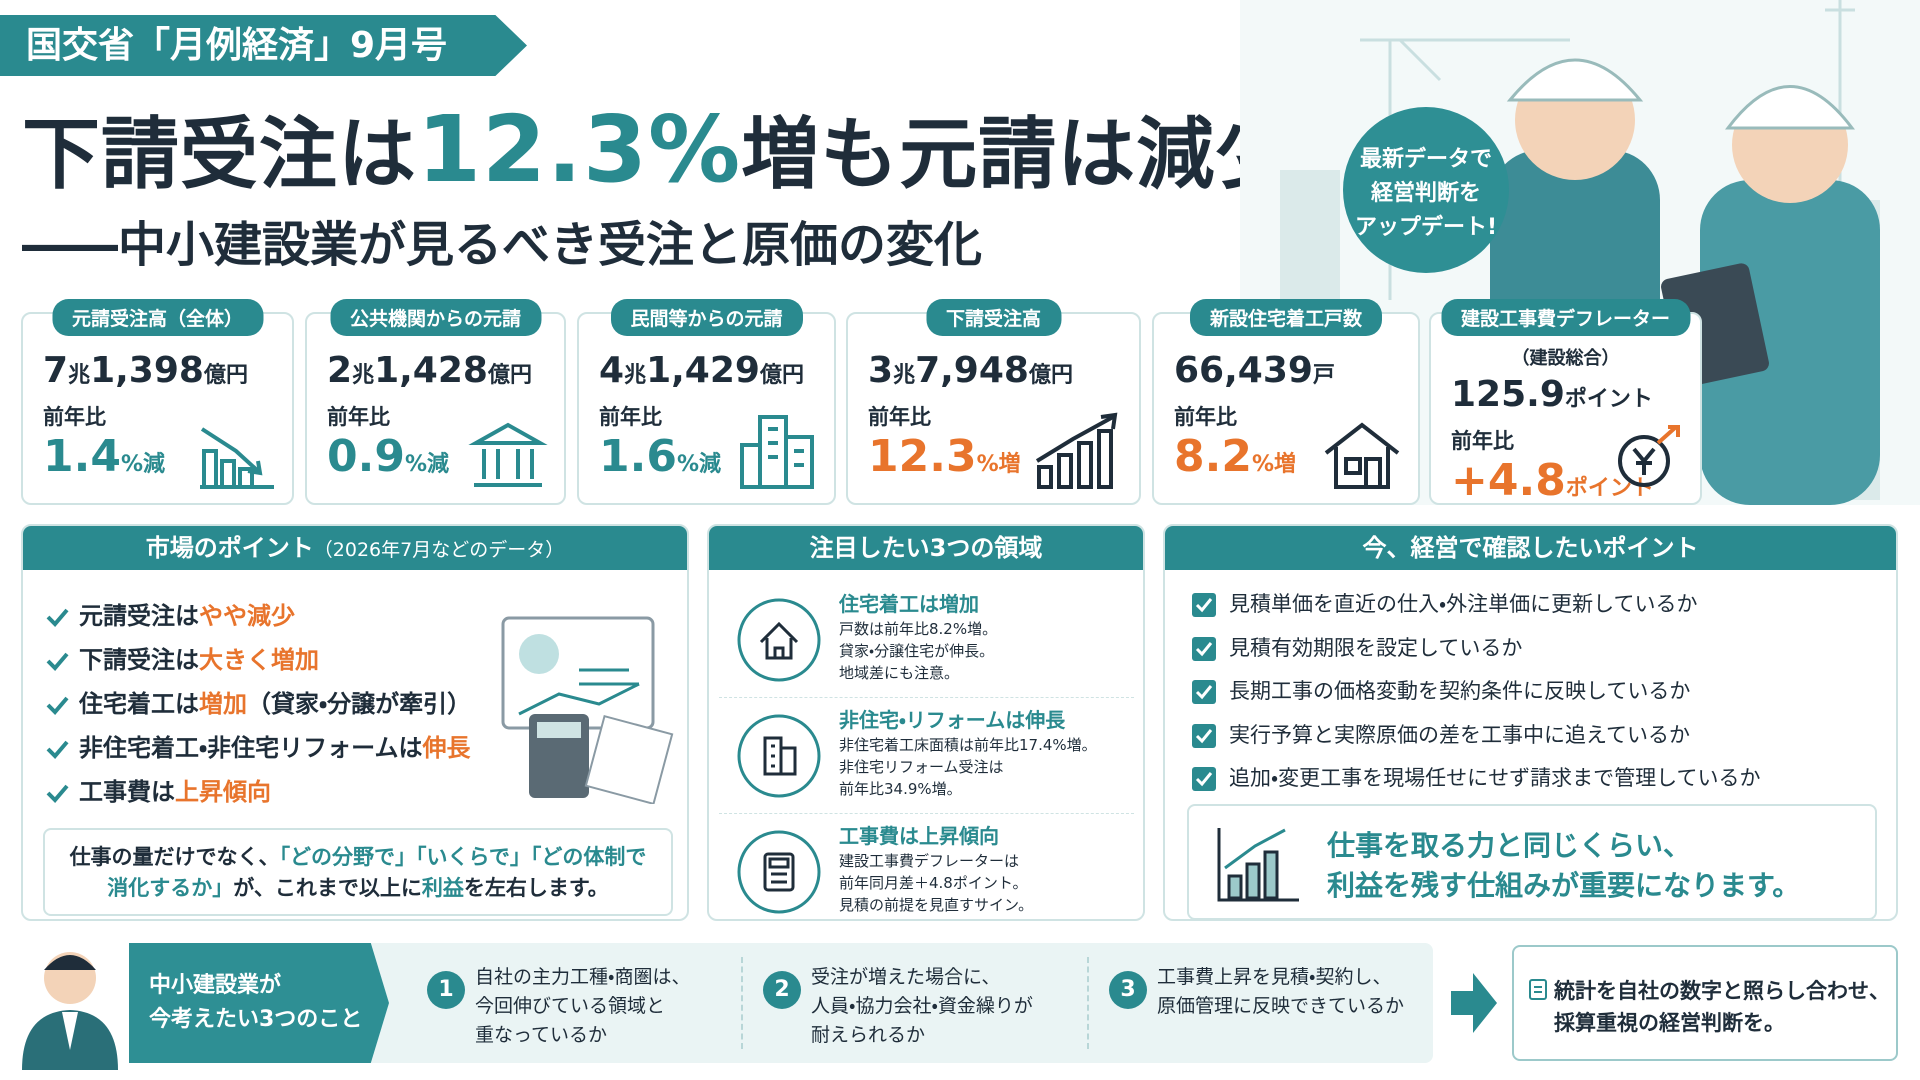 The width and height of the screenshot is (1920, 1080). What do you see at coordinates (426, 464) in the screenshot?
I see `s: %減` at bounding box center [426, 464].